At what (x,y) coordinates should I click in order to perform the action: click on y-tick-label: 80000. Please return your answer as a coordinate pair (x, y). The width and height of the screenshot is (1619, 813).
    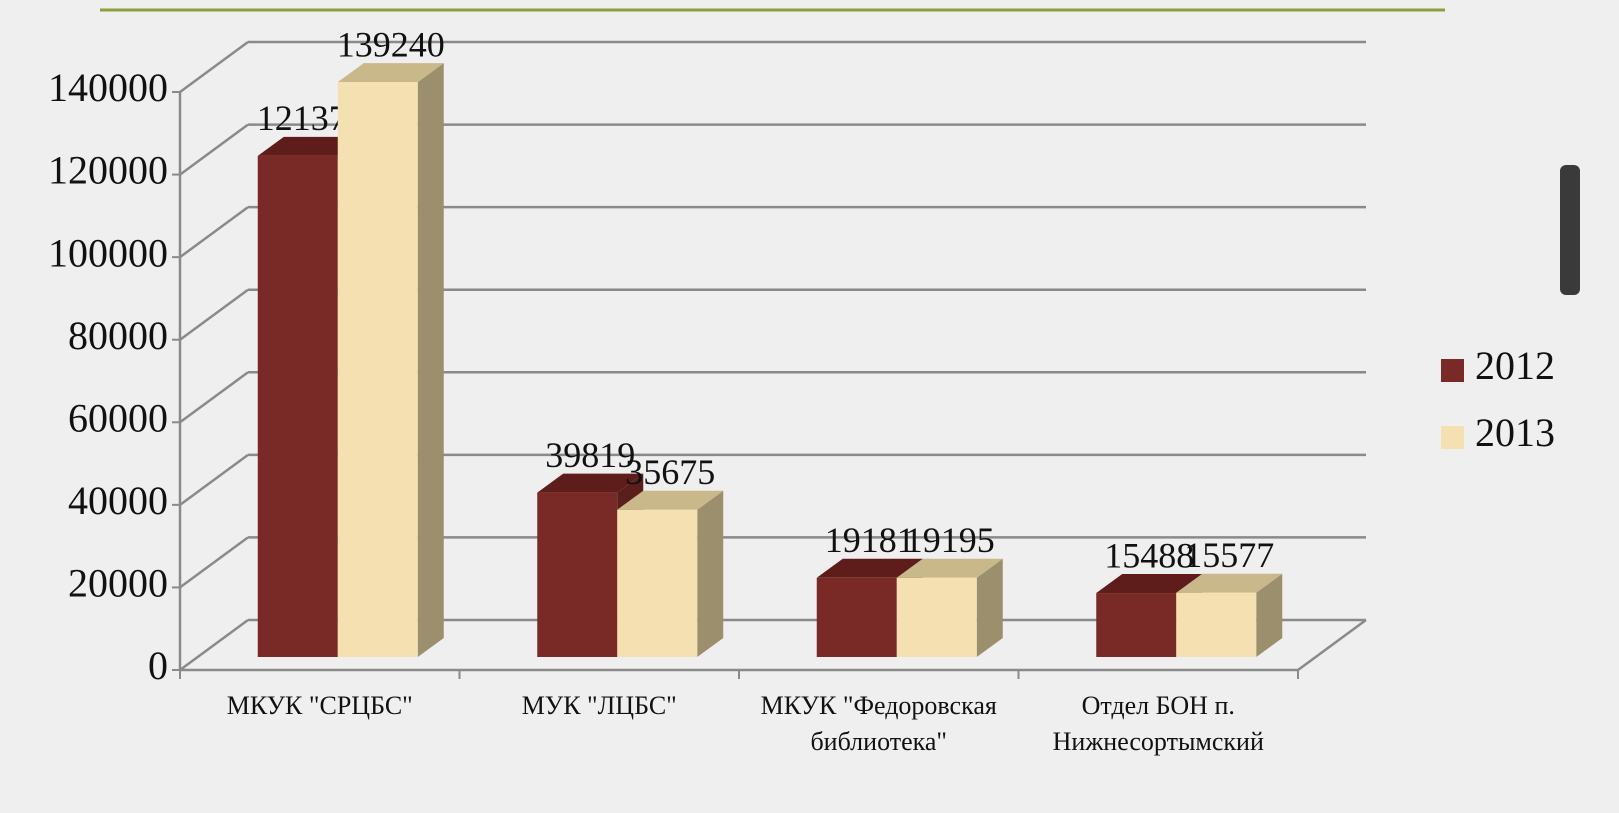
    Looking at the image, I should click on (118, 335).